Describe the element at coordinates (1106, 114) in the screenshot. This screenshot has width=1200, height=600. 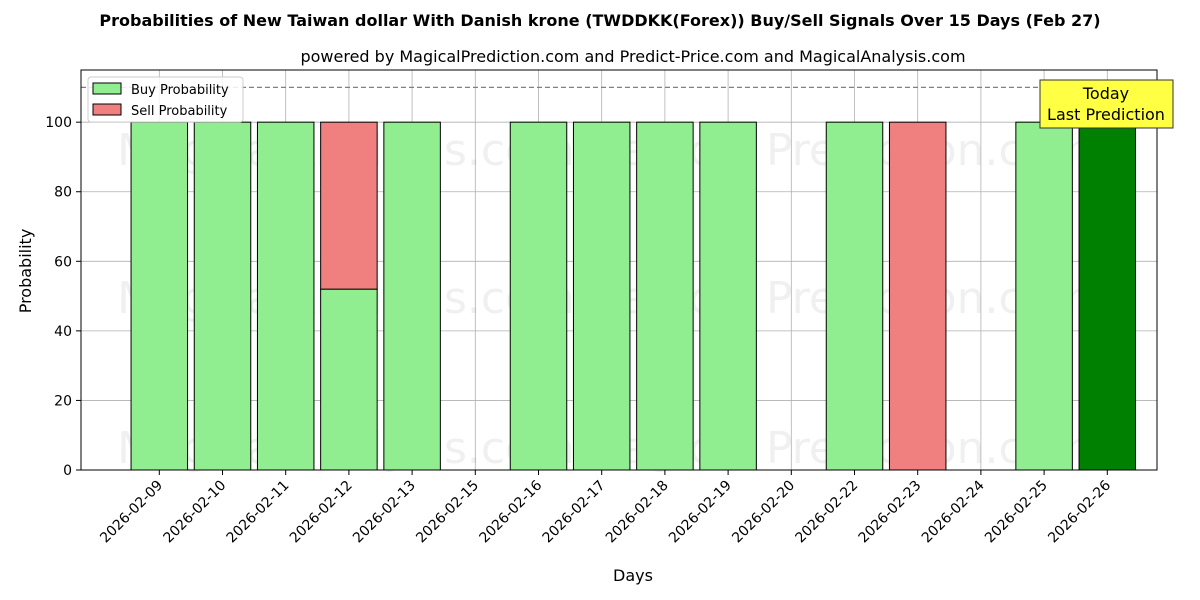
I see `today-line-2: Last Prediction` at that location.